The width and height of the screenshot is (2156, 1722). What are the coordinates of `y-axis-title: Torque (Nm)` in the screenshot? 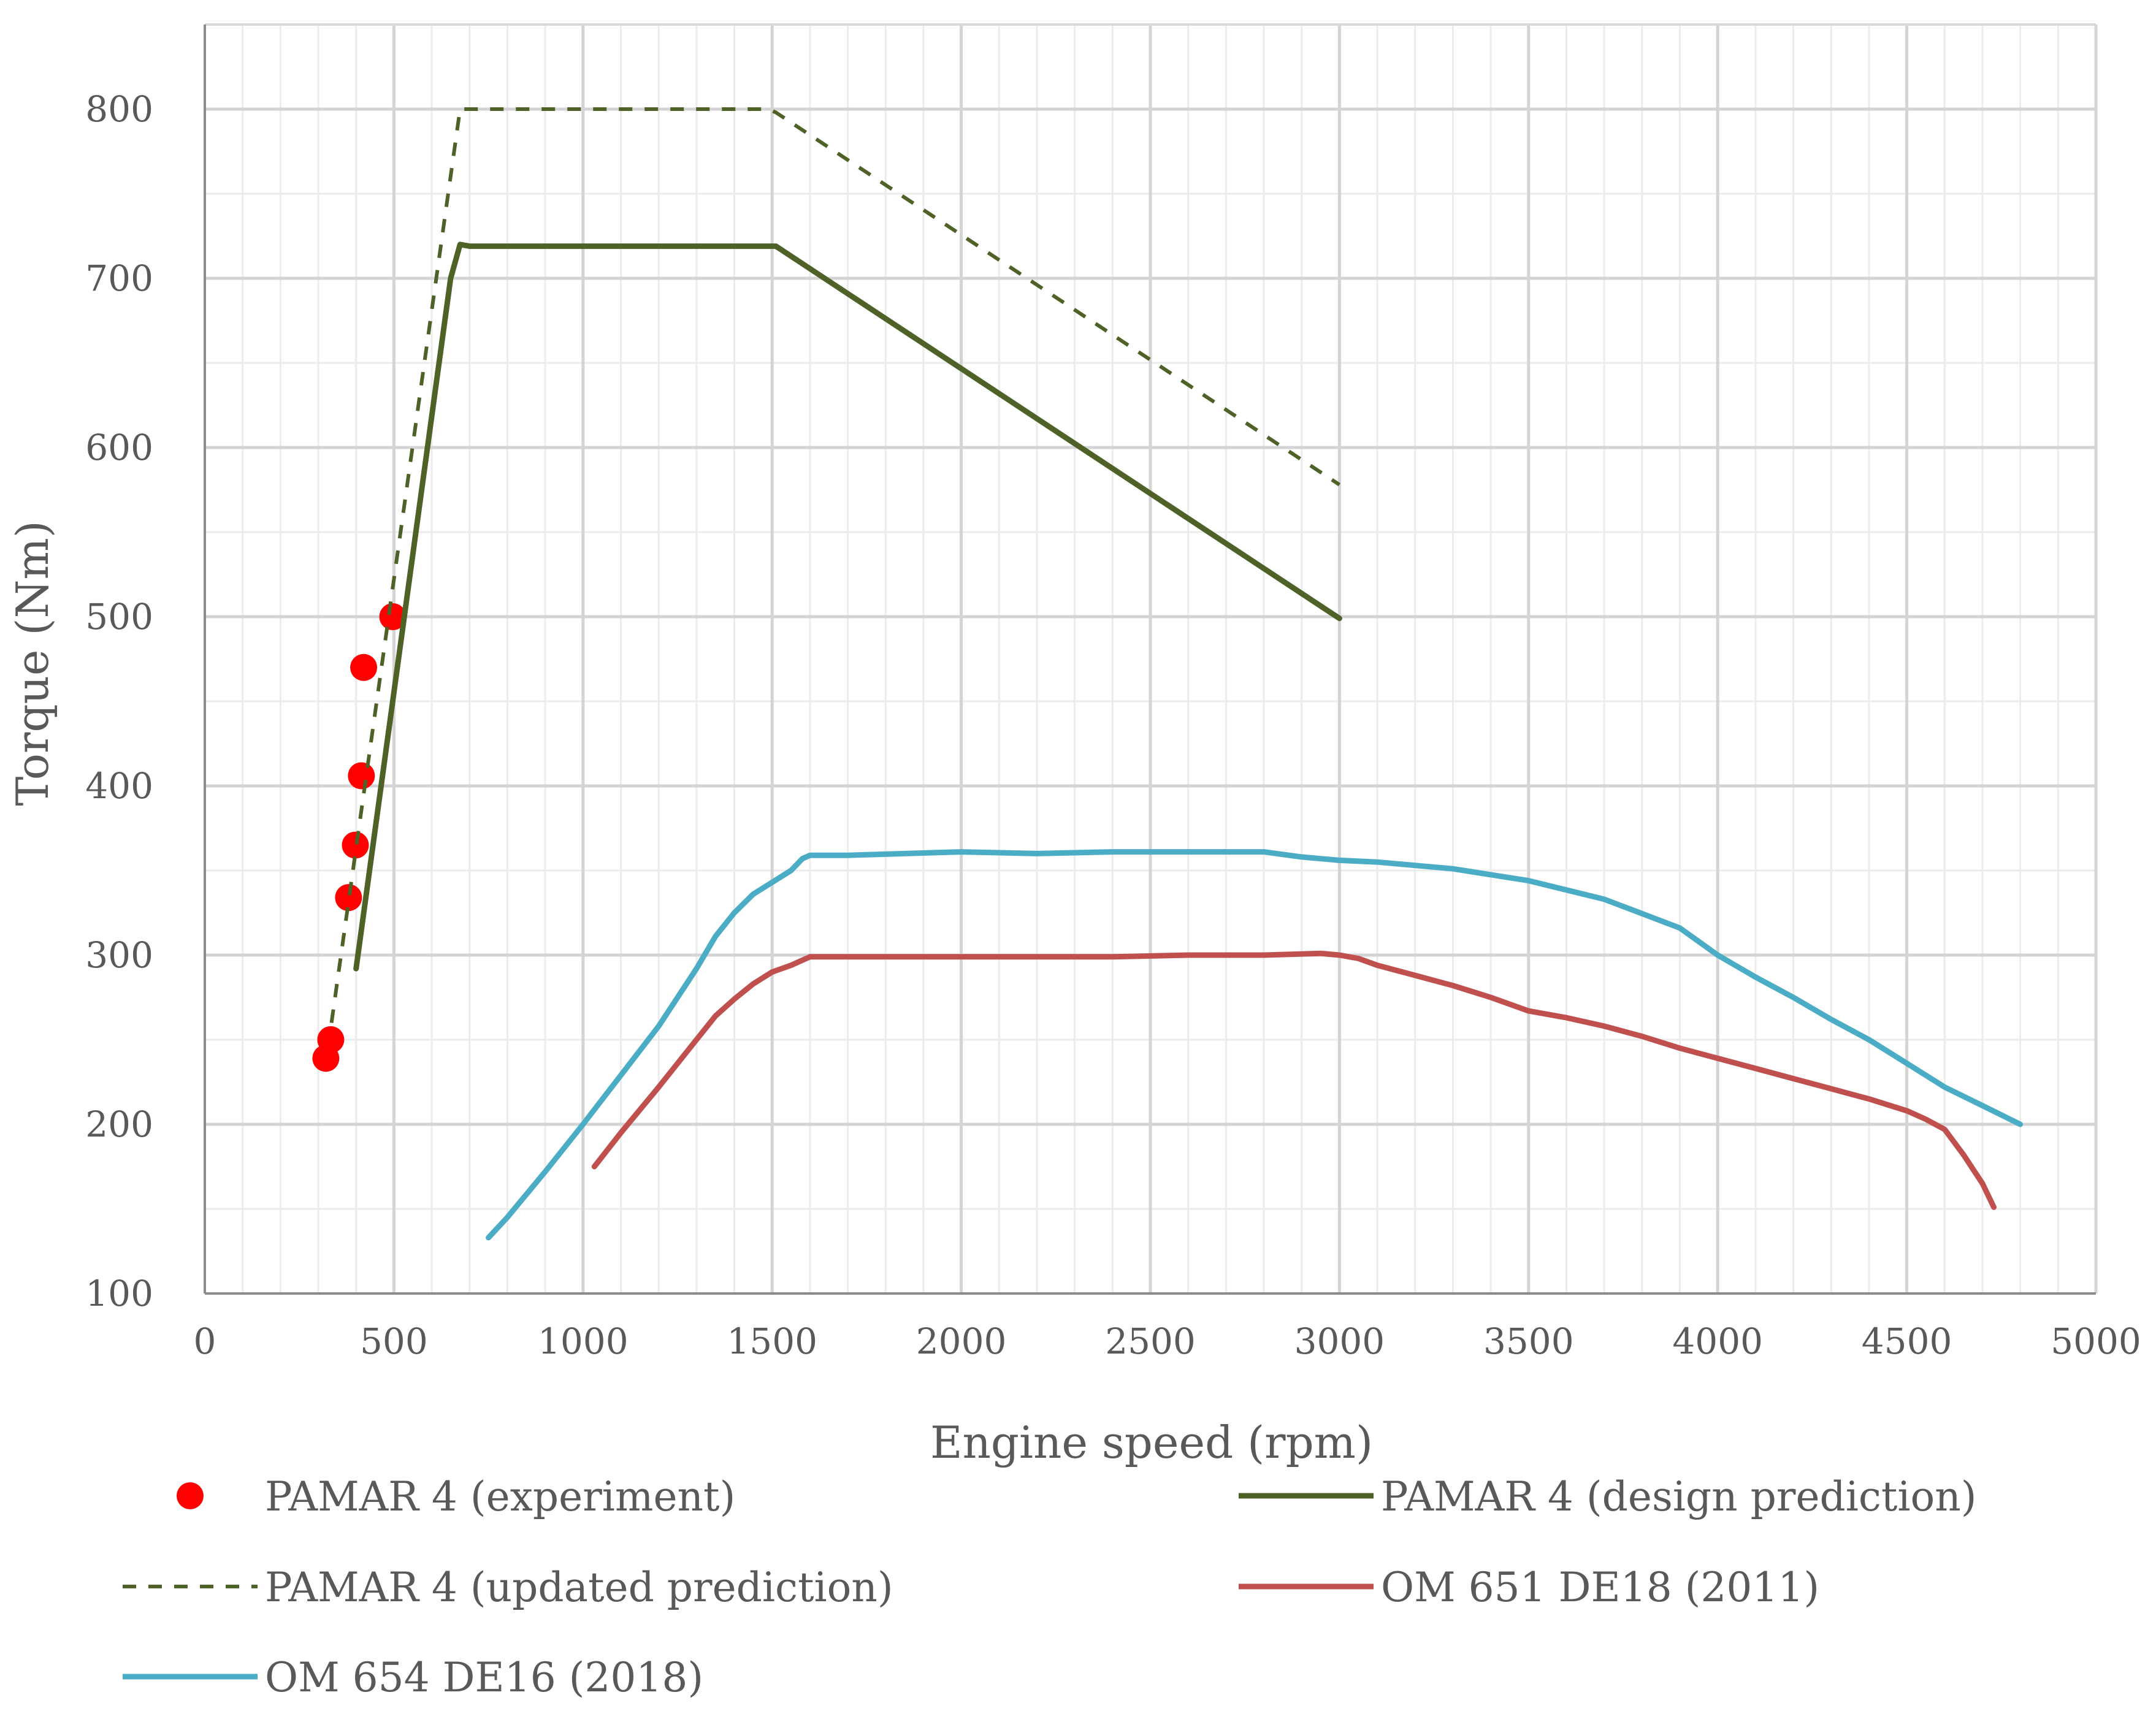 It's located at (32, 663).